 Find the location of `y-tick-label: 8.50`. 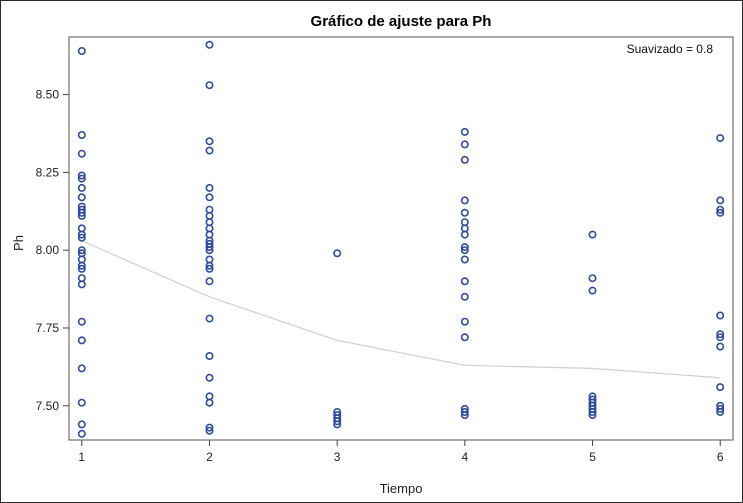

y-tick-label: 8.50 is located at coordinates (48, 95).